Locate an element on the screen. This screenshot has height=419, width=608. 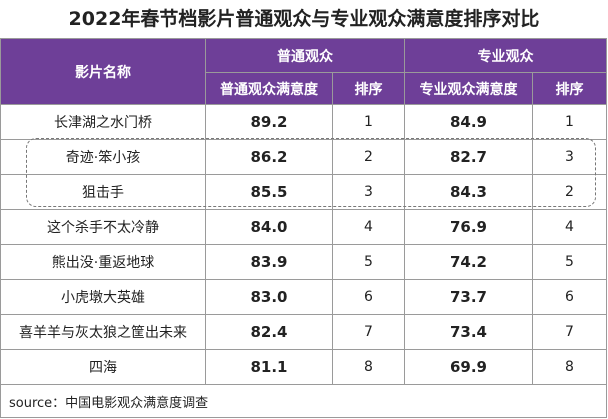
professional-score: 69.9 is located at coordinates (468, 367).